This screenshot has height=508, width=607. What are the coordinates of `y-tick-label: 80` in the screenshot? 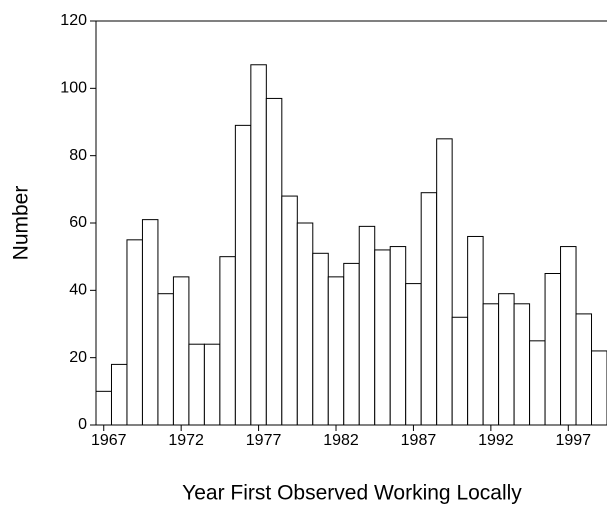 It's located at (78, 155).